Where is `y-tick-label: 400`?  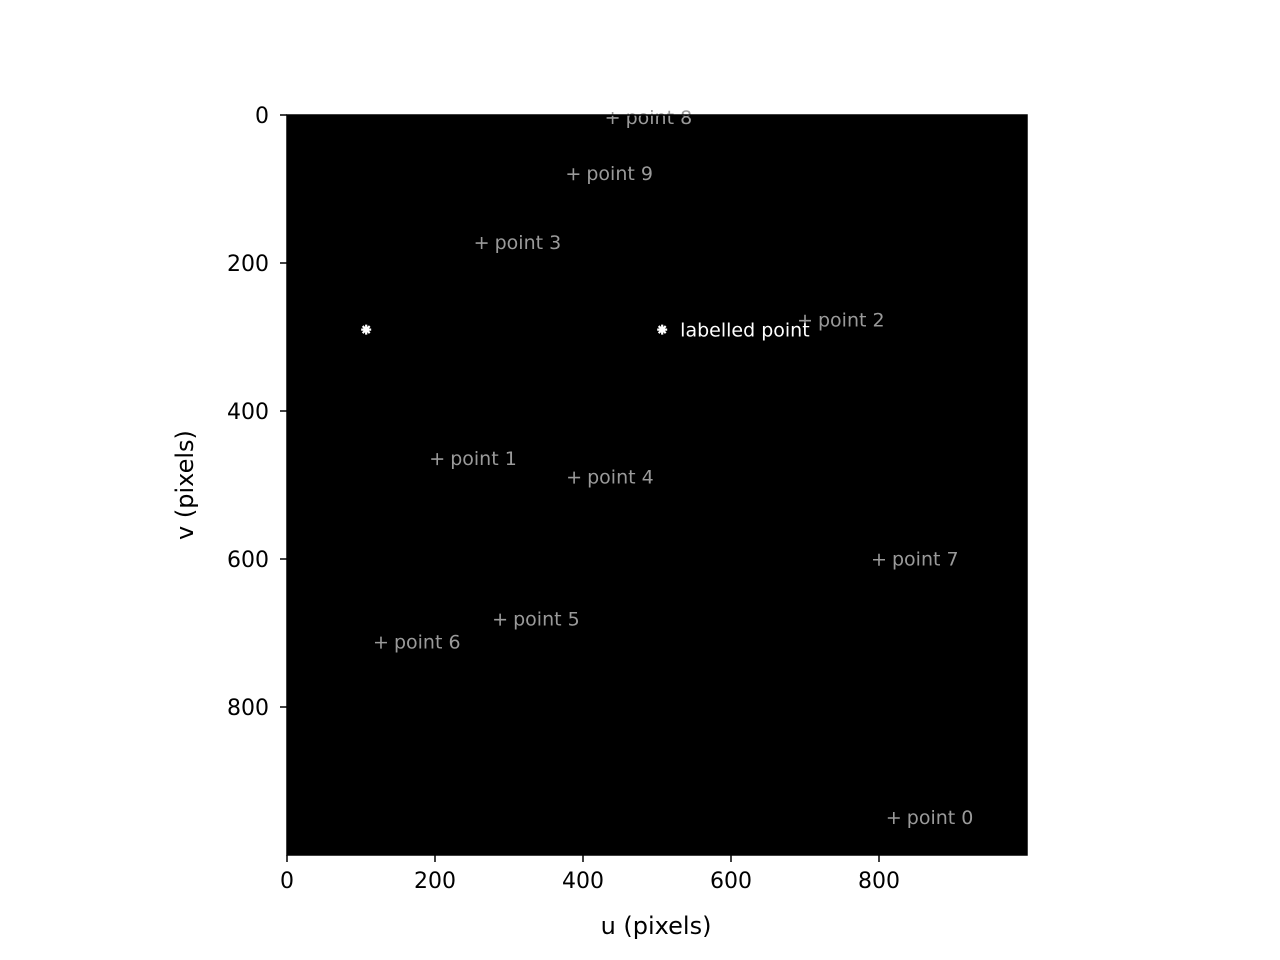 y-tick-label: 400 is located at coordinates (248, 412).